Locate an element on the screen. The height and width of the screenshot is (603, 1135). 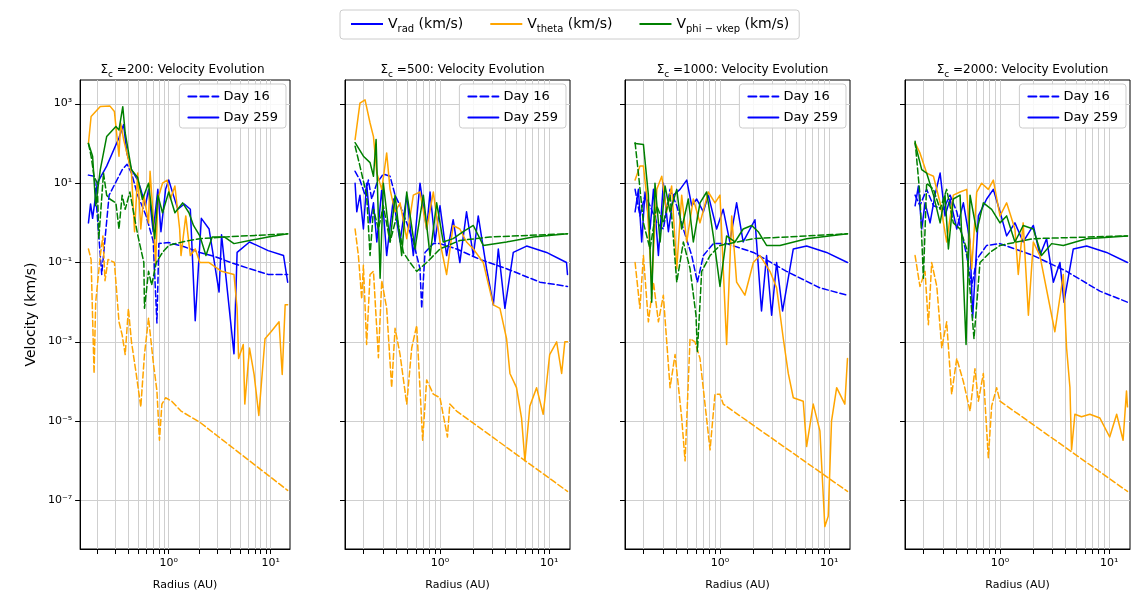
y-axis-title: Velocity (km/s) is located at coordinates (30, 314).